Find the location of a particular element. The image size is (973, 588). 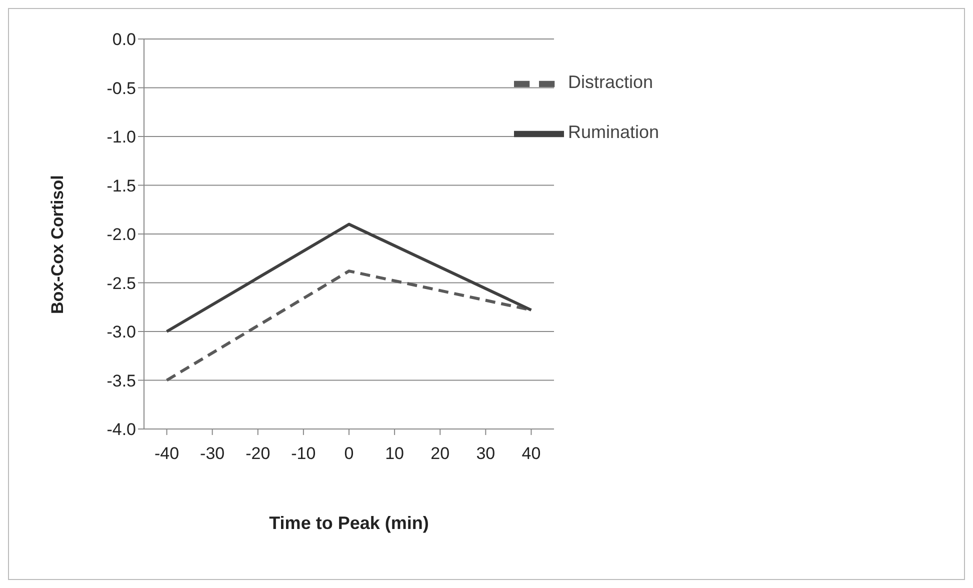

y-tick-label: -1.0 is located at coordinates (121, 137).